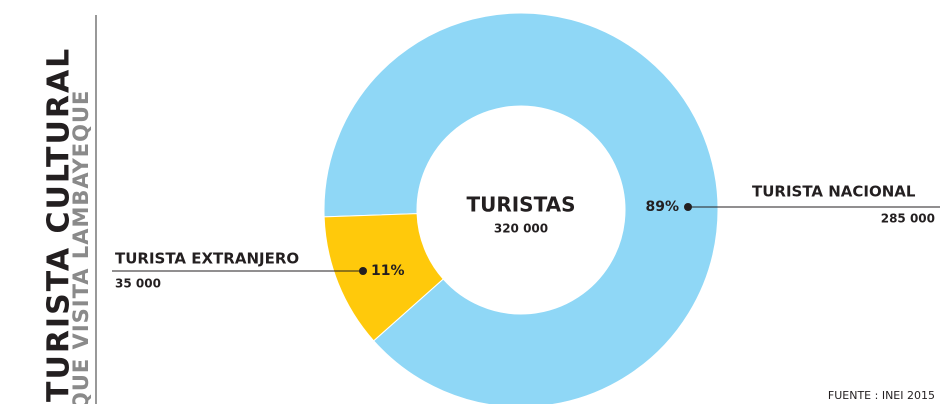 The width and height of the screenshot is (940, 404). I want to click on value-label: 11%, so click(388, 271).